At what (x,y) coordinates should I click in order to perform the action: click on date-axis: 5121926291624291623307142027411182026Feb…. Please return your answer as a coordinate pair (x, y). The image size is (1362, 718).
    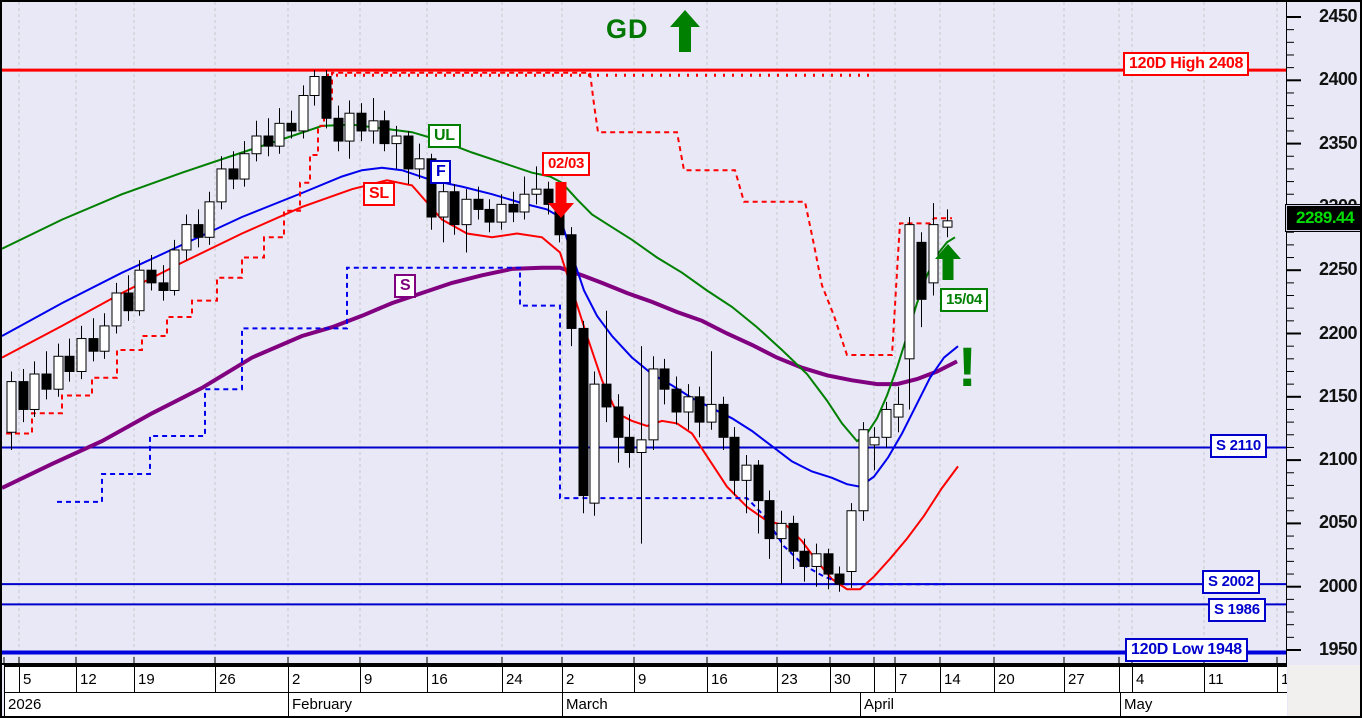
    Looking at the image, I should click on (681, 689).